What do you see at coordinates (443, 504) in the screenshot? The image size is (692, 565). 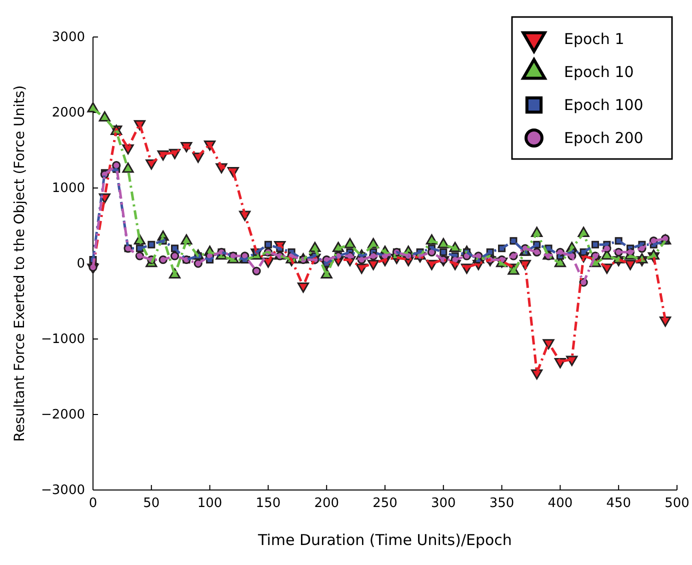 I see `x-tick-label: 300` at bounding box center [443, 504].